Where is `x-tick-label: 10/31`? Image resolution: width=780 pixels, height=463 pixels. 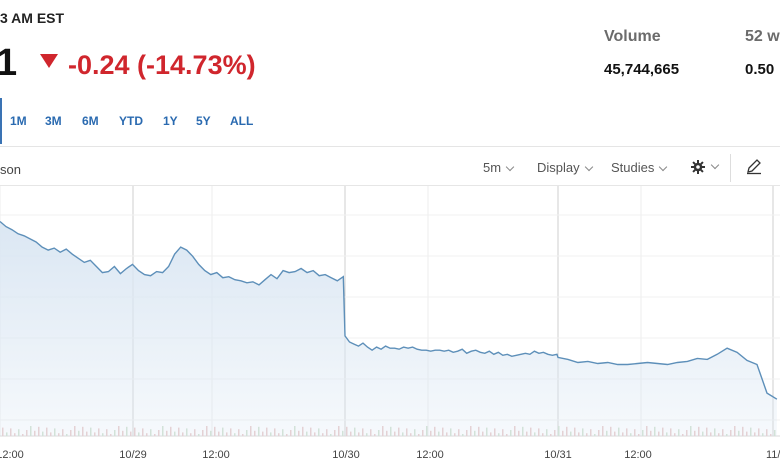
x-tick-label: 10/31 is located at coordinates (558, 455).